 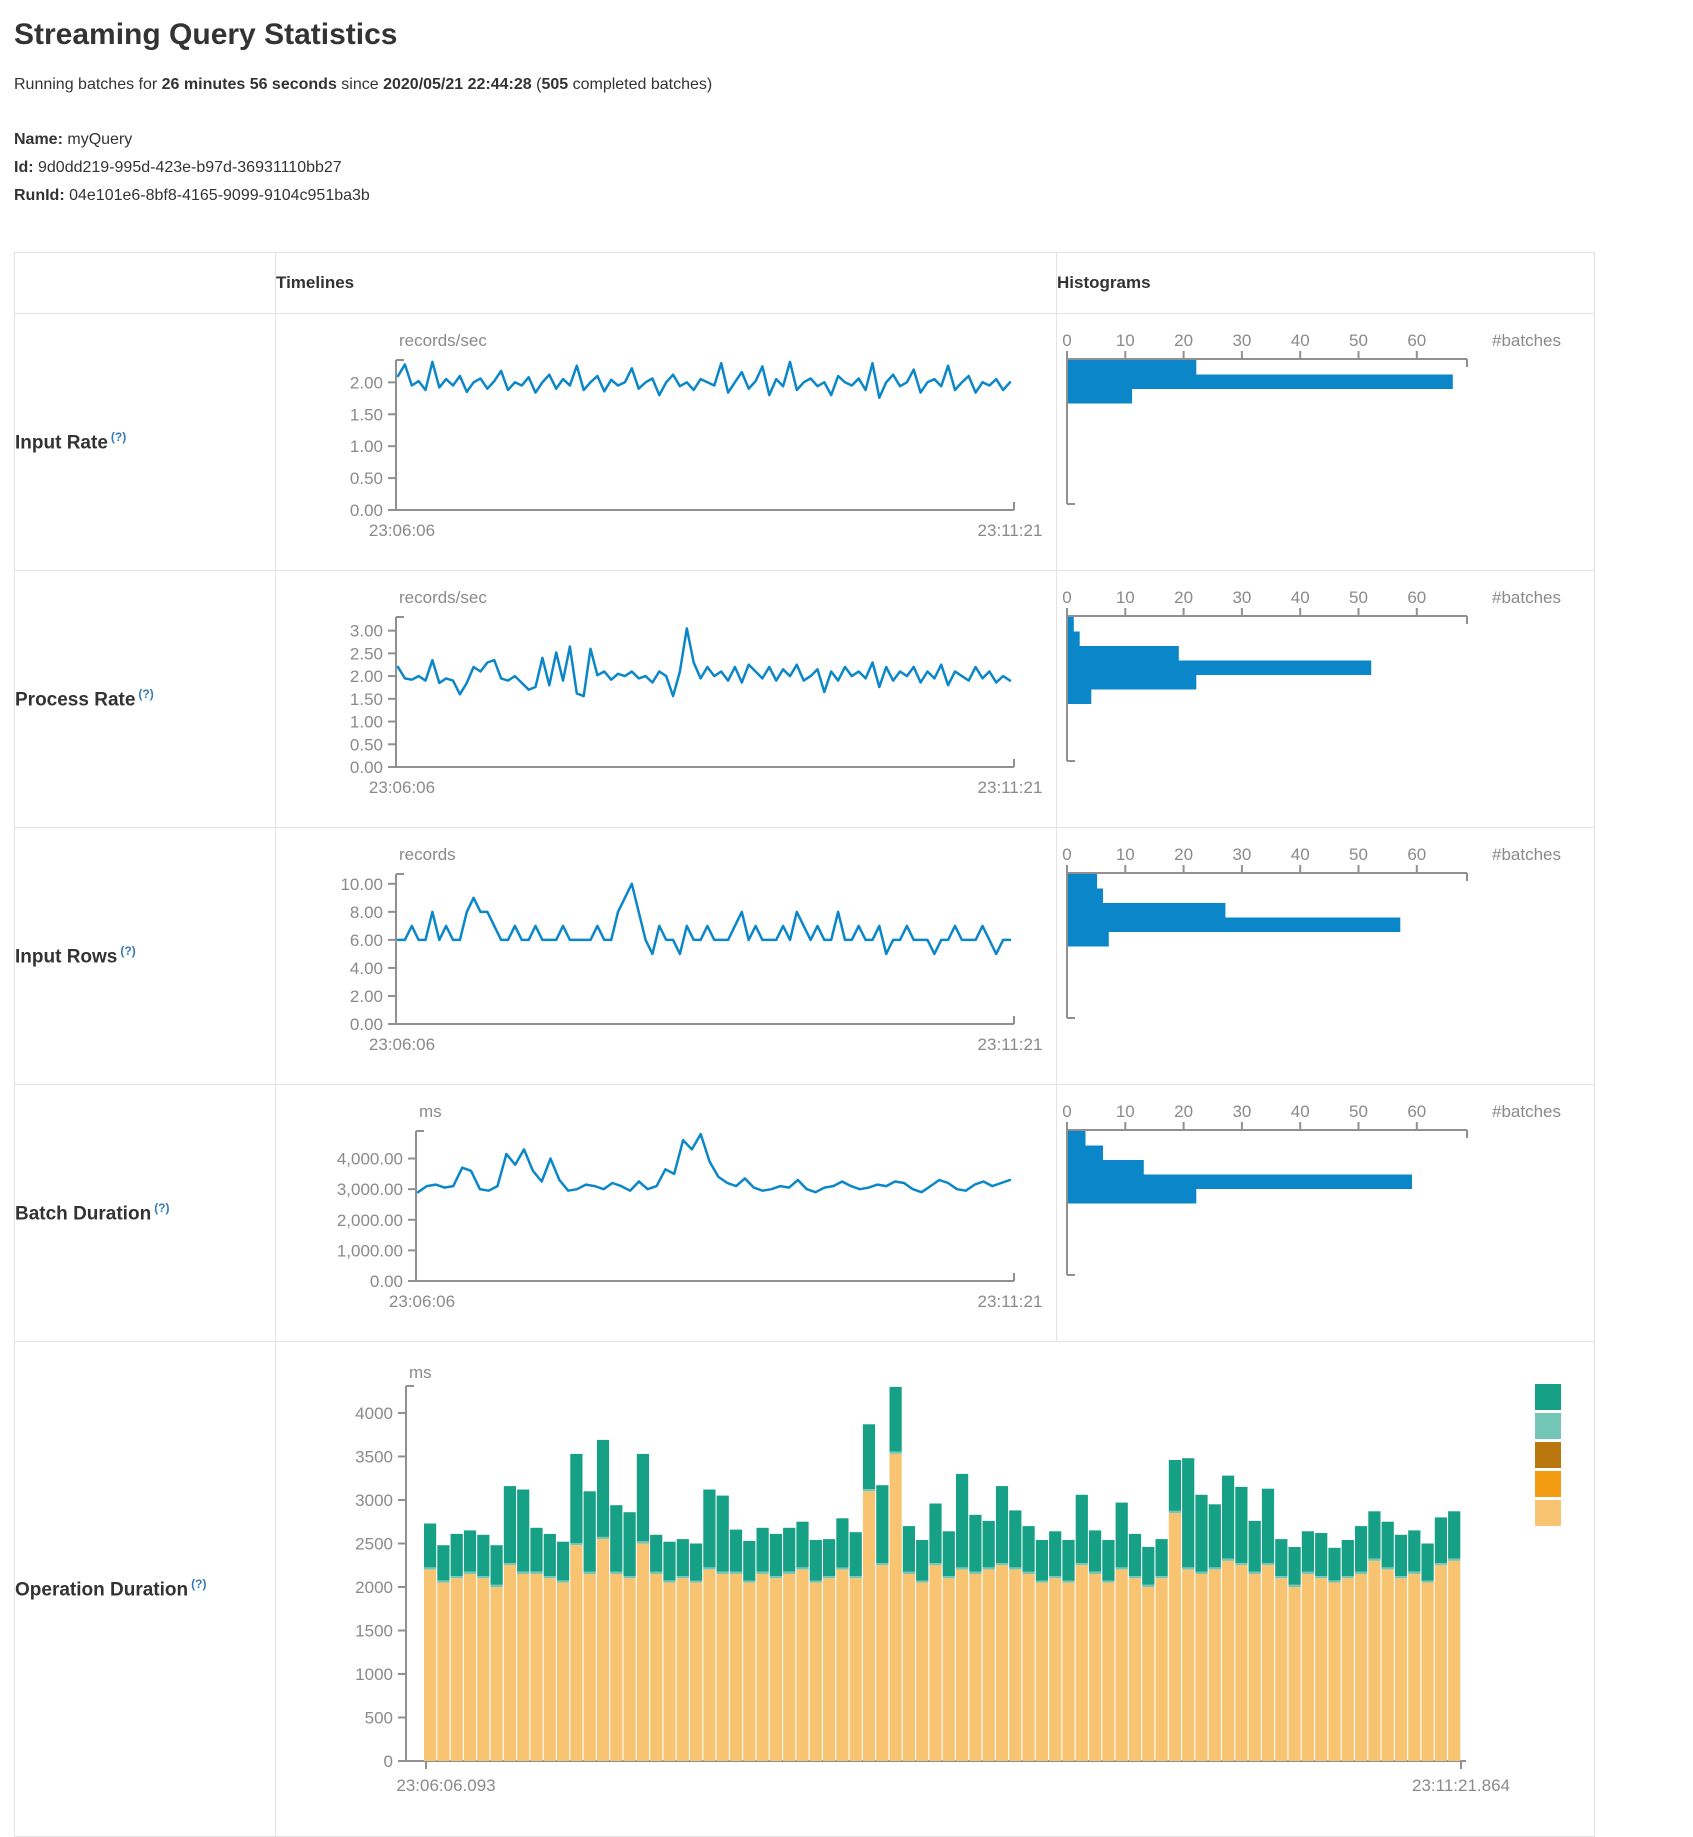 What do you see at coordinates (249, 84) in the screenshot?
I see `running-duration: 26 minutes 56 seconds` at bounding box center [249, 84].